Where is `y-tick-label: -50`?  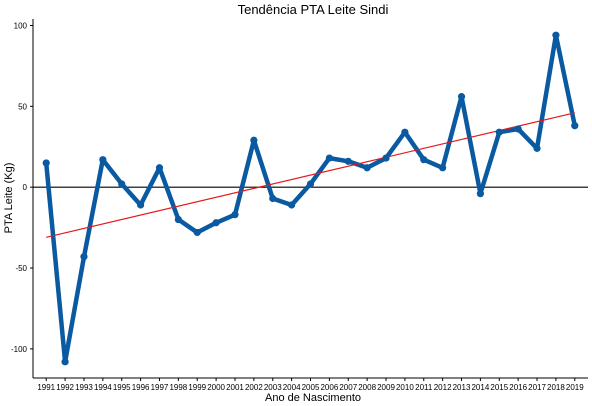 y-tick-label: -50 is located at coordinates (21, 268).